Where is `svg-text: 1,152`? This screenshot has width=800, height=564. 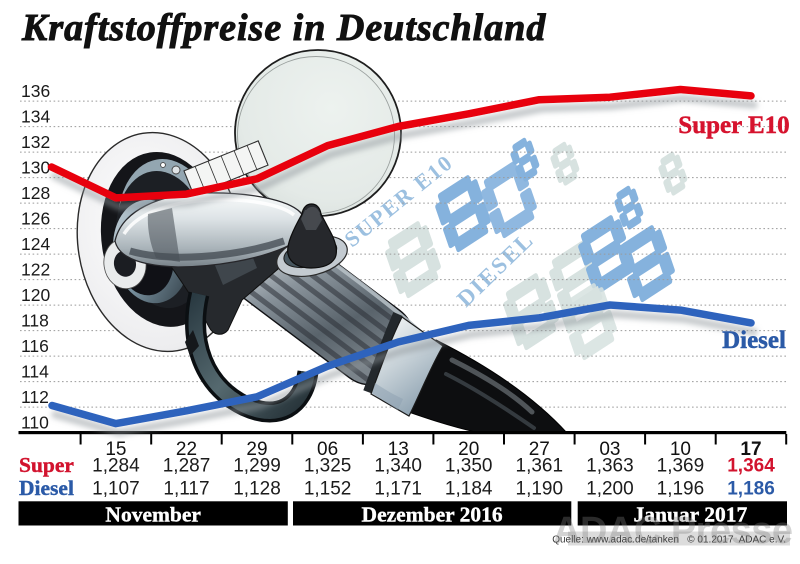 svg-text: 1,152 is located at coordinates (328, 489).